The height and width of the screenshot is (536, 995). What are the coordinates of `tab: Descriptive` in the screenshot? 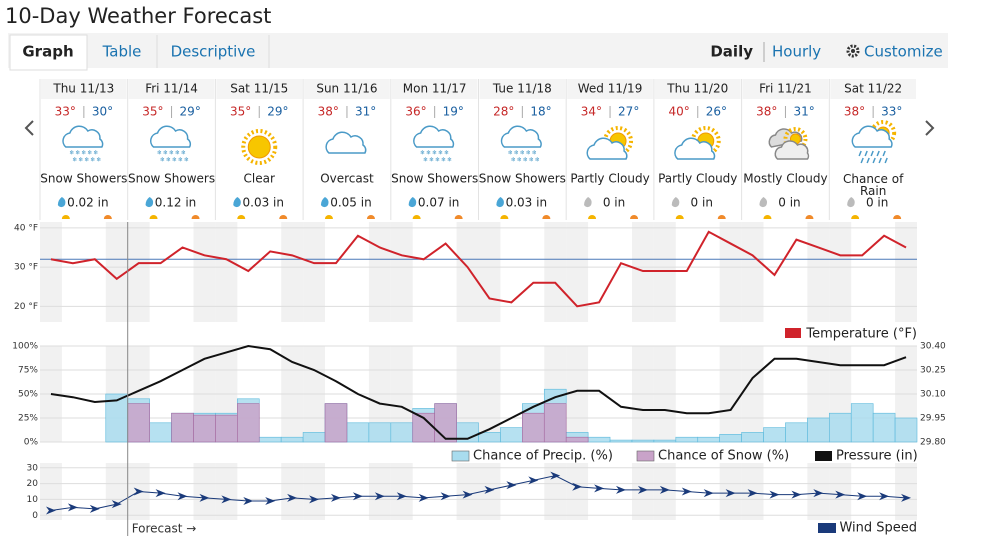 It's located at (213, 52).